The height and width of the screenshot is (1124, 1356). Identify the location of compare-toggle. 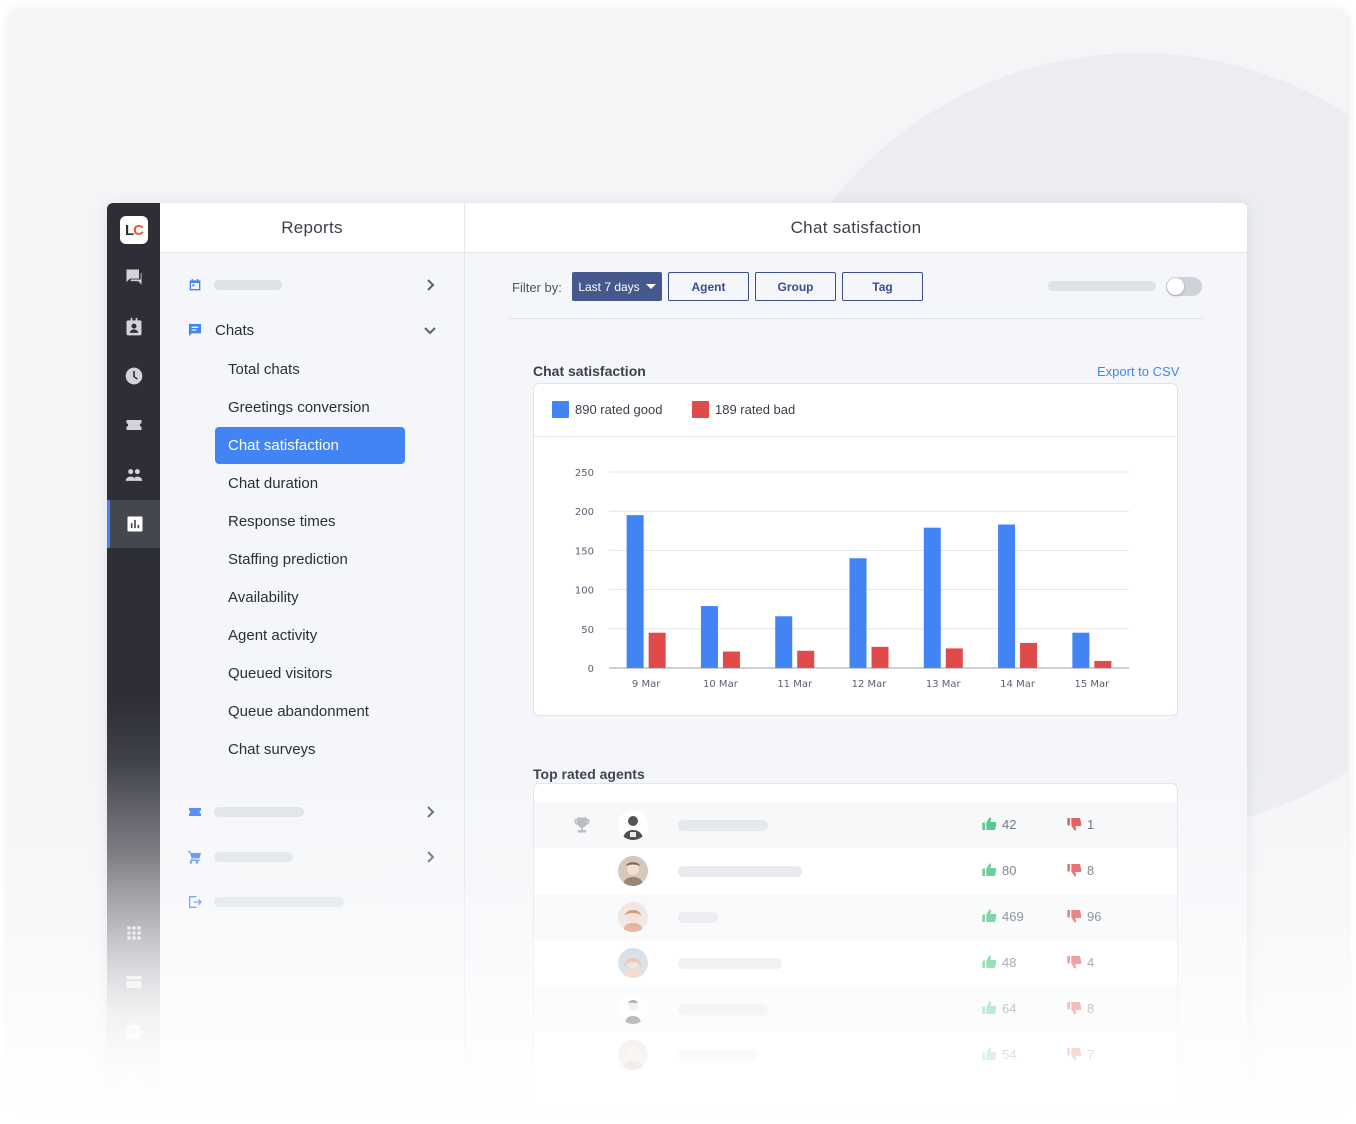
(1184, 286).